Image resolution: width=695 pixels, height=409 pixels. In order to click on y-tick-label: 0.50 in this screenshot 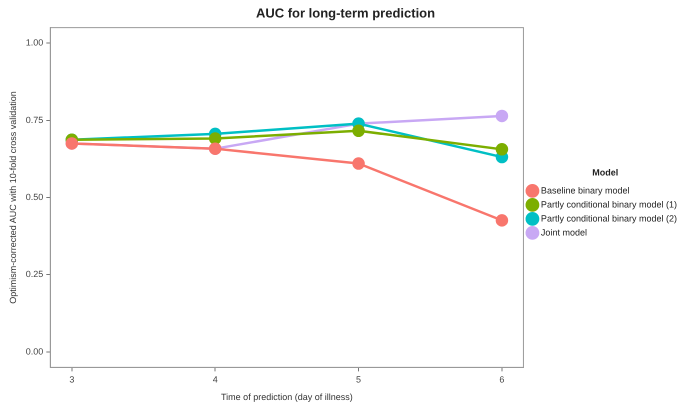, I will do `click(35, 197)`.